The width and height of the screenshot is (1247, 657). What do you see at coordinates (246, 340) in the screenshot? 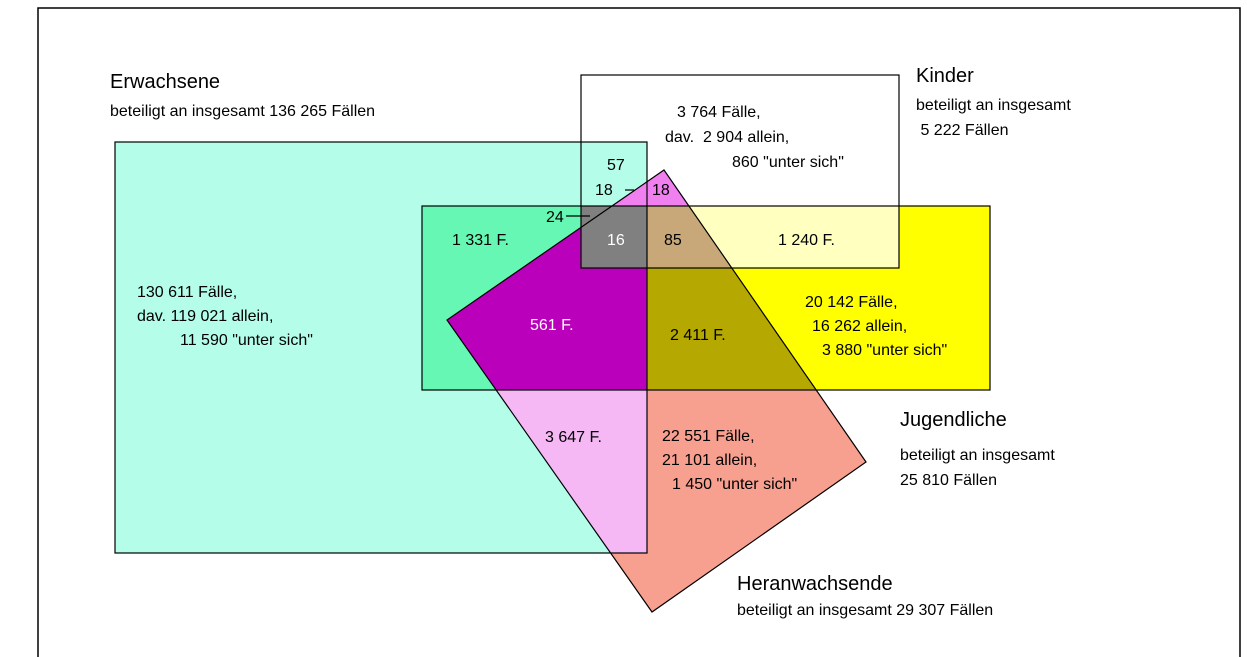
I see `region-label: 11 590 "unter sich"` at bounding box center [246, 340].